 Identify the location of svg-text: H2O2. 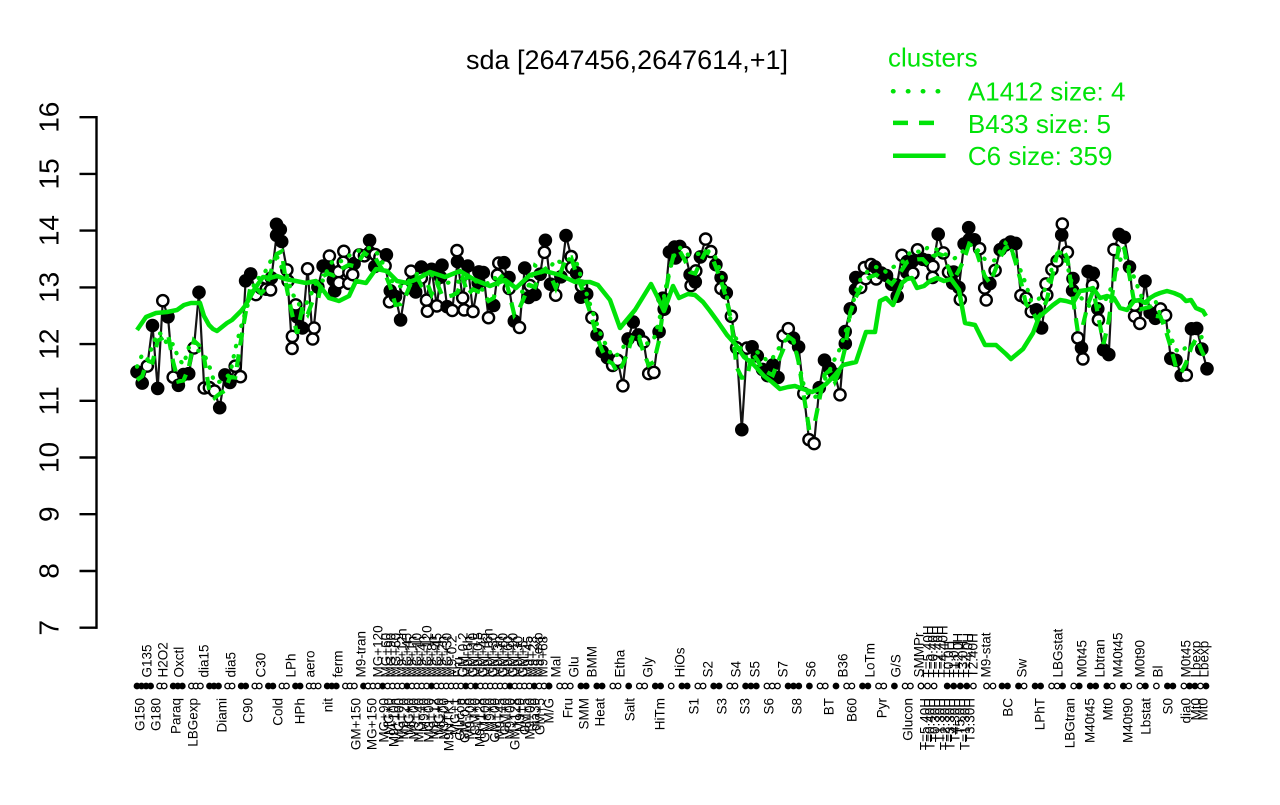
(163, 659).